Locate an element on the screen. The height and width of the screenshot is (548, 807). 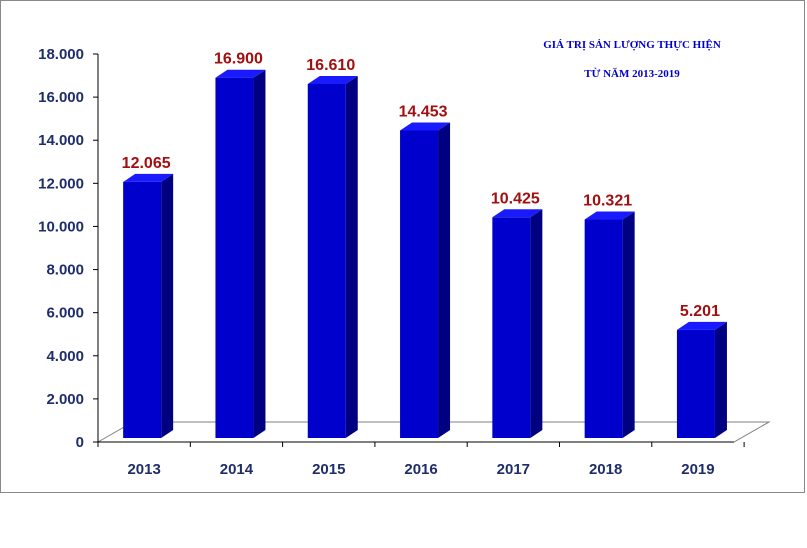
y-tick-label: 0 is located at coordinates (80, 442).